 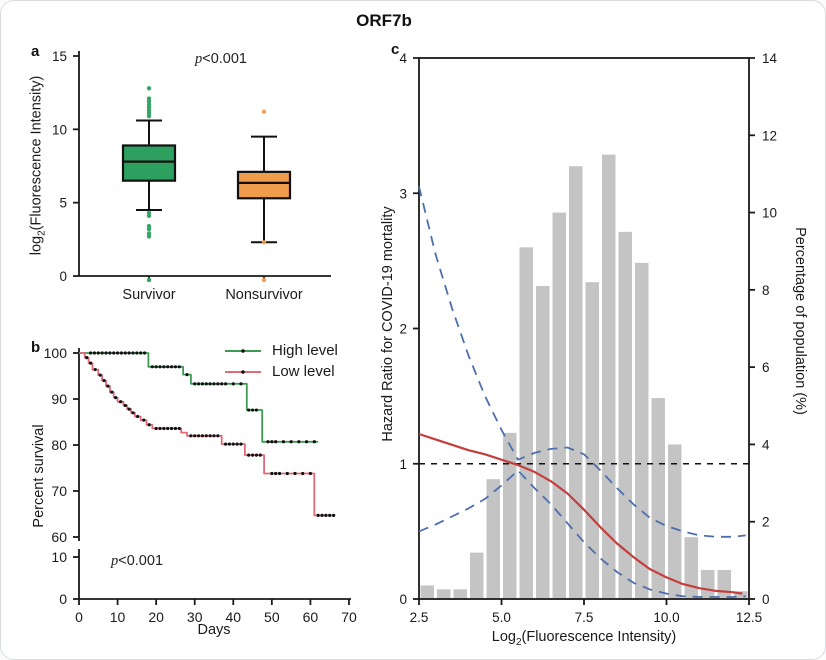 I want to click on panel-c-xlabel-post: (Fluorescence Intensity), so click(x=599, y=637).